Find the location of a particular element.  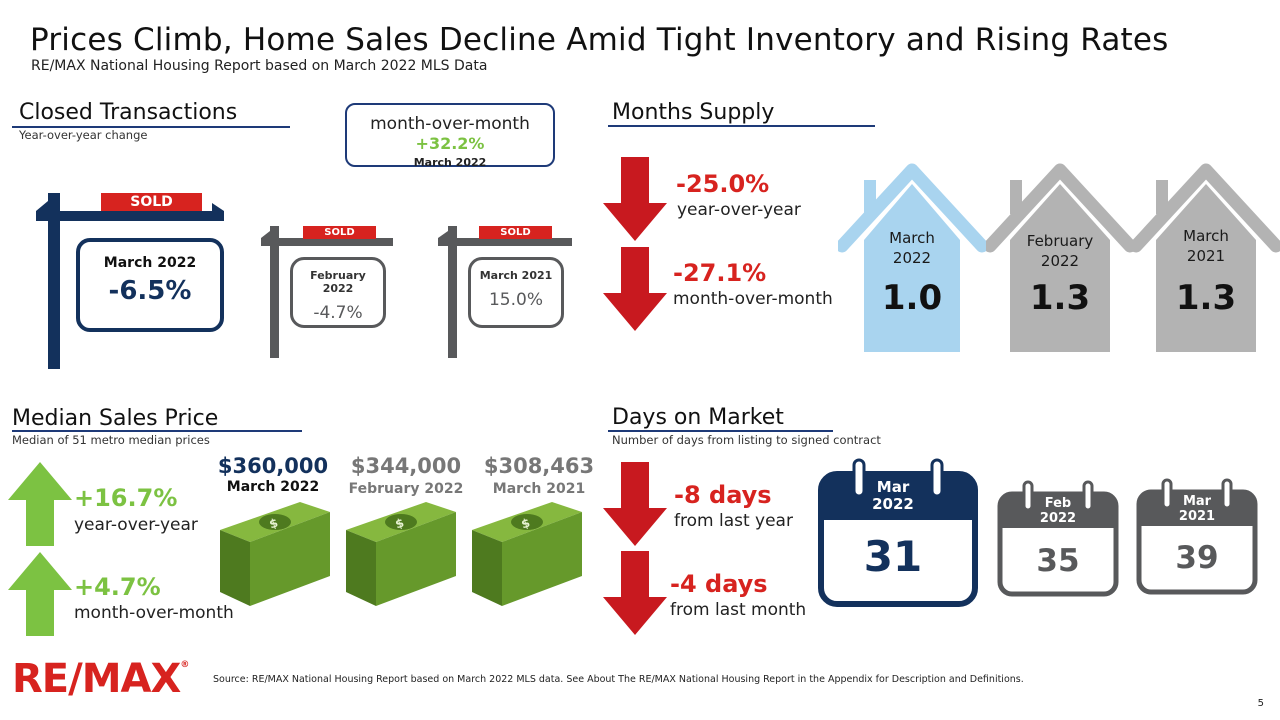

ms-mom-desc: month-over-month is located at coordinates (753, 299).